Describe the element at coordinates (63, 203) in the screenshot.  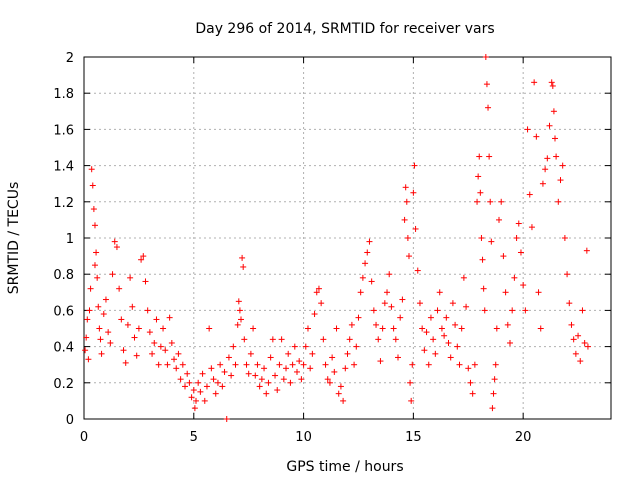
I see `y-tick-label: 1.2` at that location.